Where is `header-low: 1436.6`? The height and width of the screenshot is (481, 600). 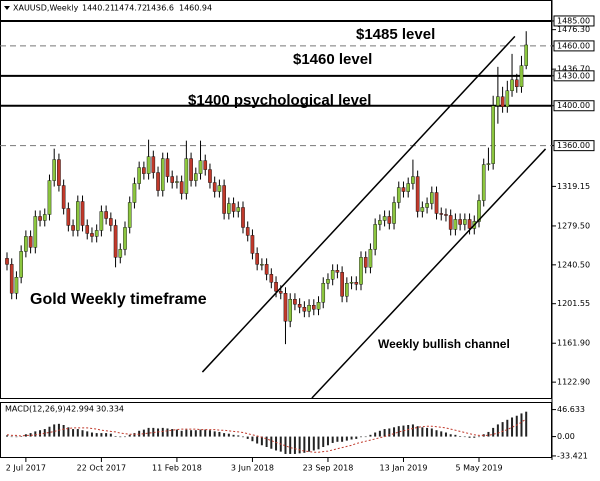 header-low: 1436.6 is located at coordinates (160, 8).